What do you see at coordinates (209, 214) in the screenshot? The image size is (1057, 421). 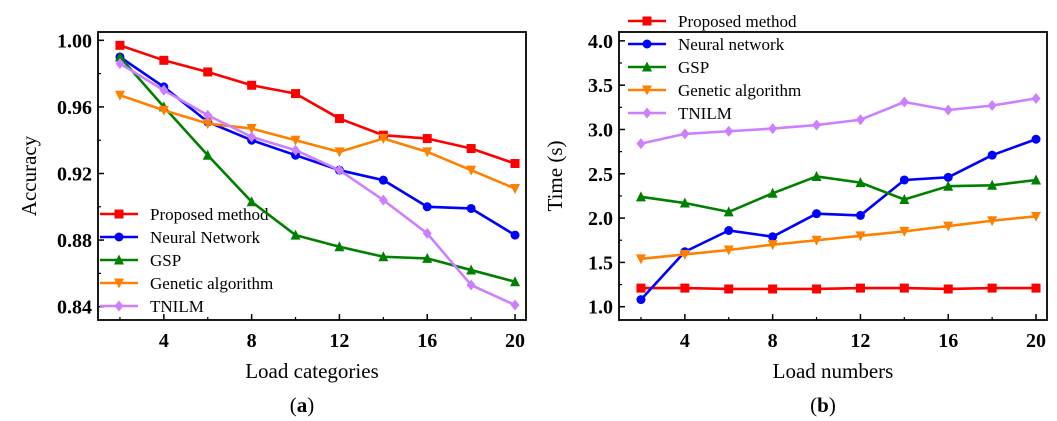 I see `legend-label: Proposed method` at bounding box center [209, 214].